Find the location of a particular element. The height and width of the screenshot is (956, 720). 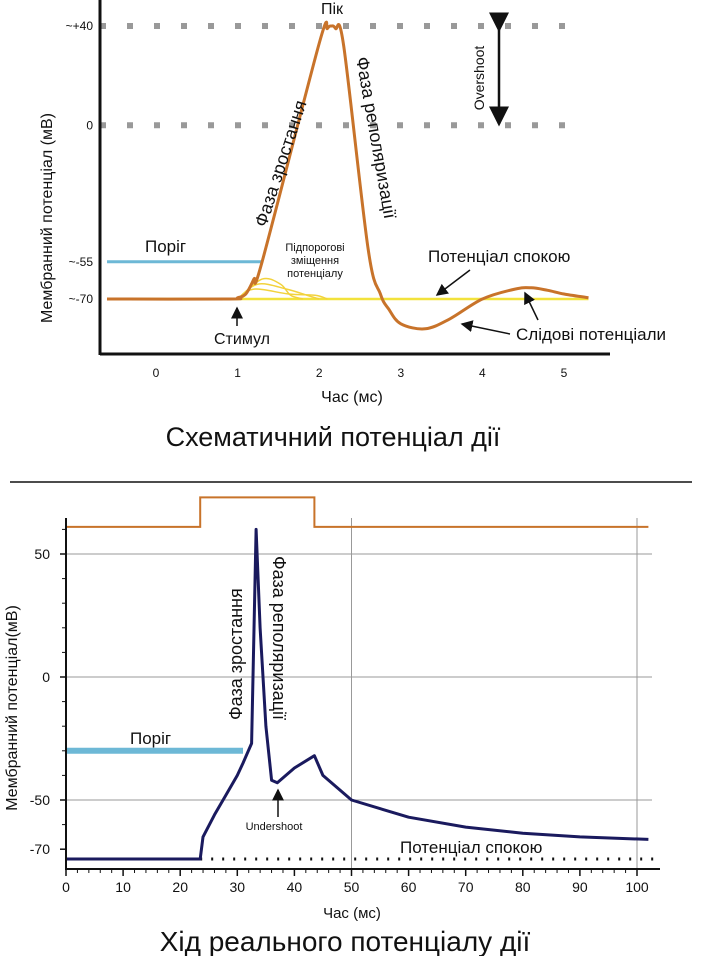

y-axis-label: Мембранний потенціал(мВ) is located at coordinates (12, 708).